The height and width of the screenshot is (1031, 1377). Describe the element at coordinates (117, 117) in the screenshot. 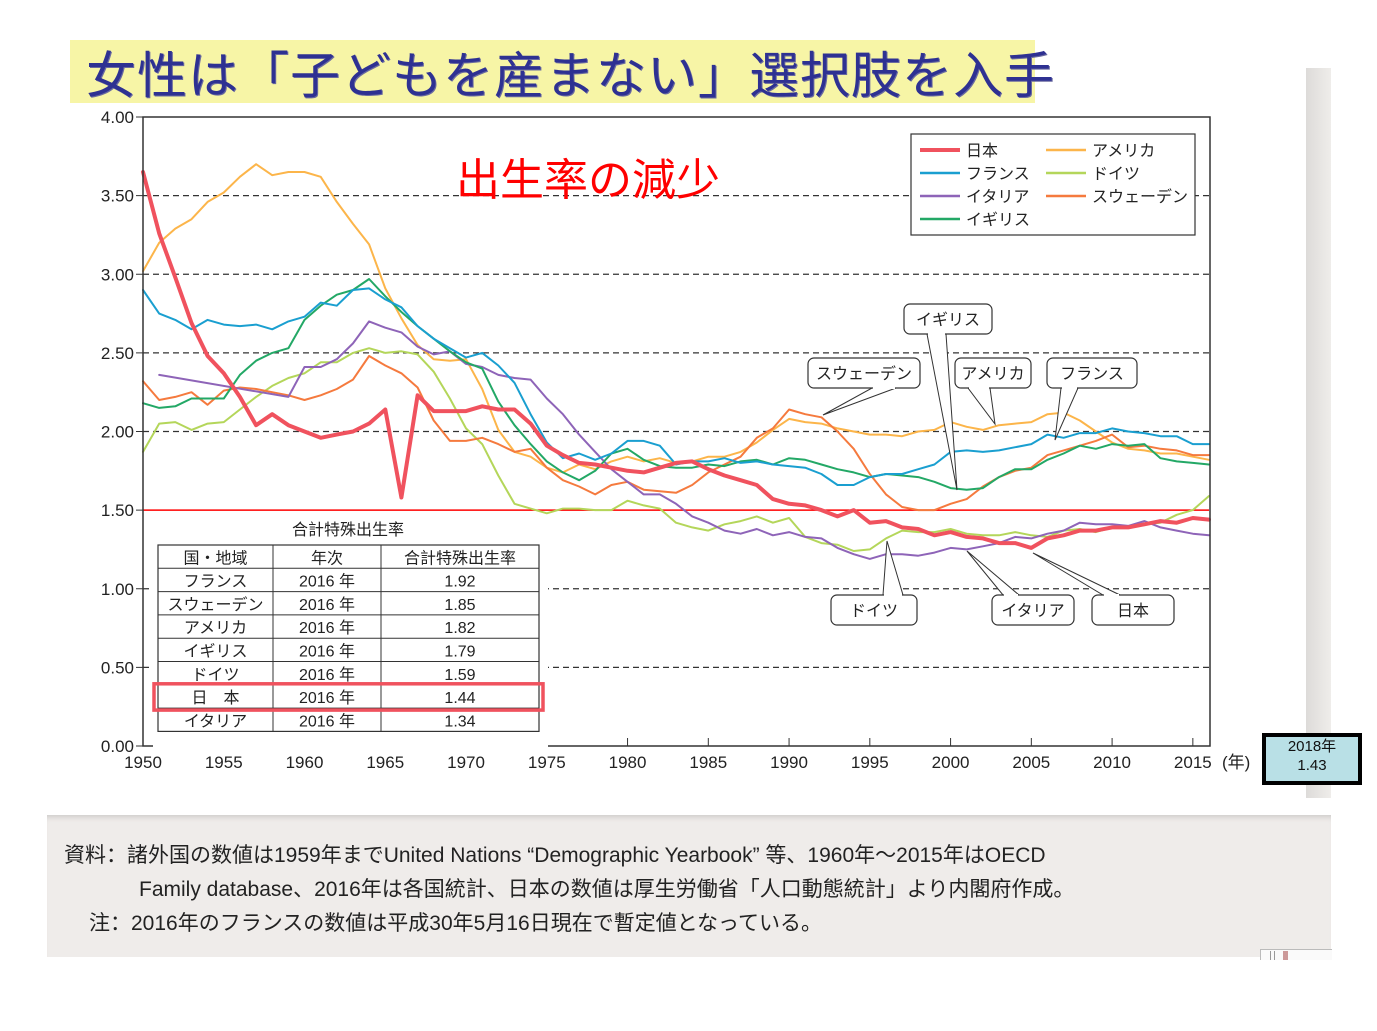

I see `y-tick-label: 4.00` at that location.